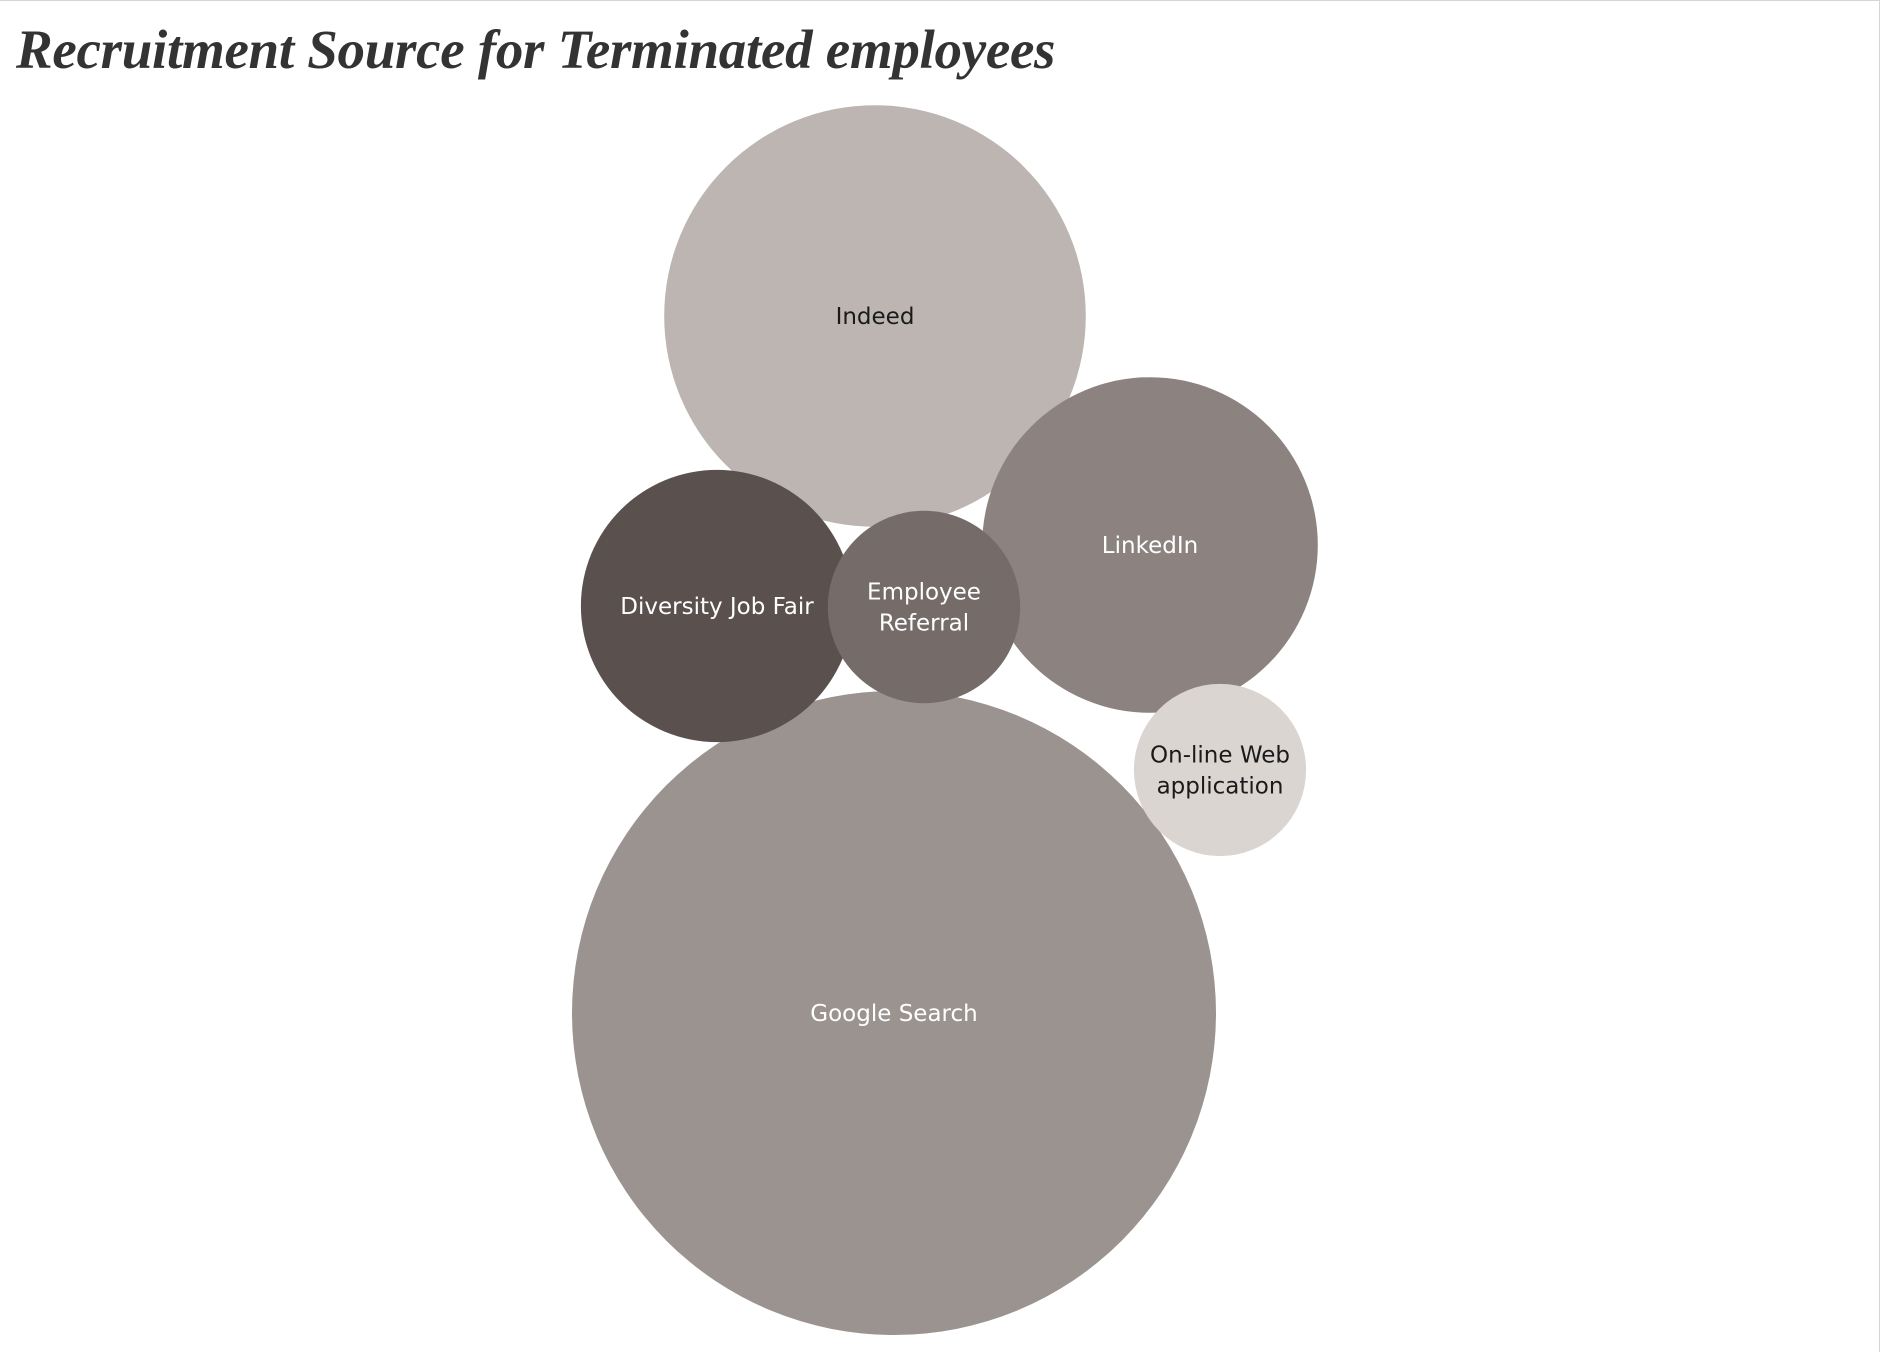  I want to click on bubble-label-google-search: Google Search, so click(893, 1014).